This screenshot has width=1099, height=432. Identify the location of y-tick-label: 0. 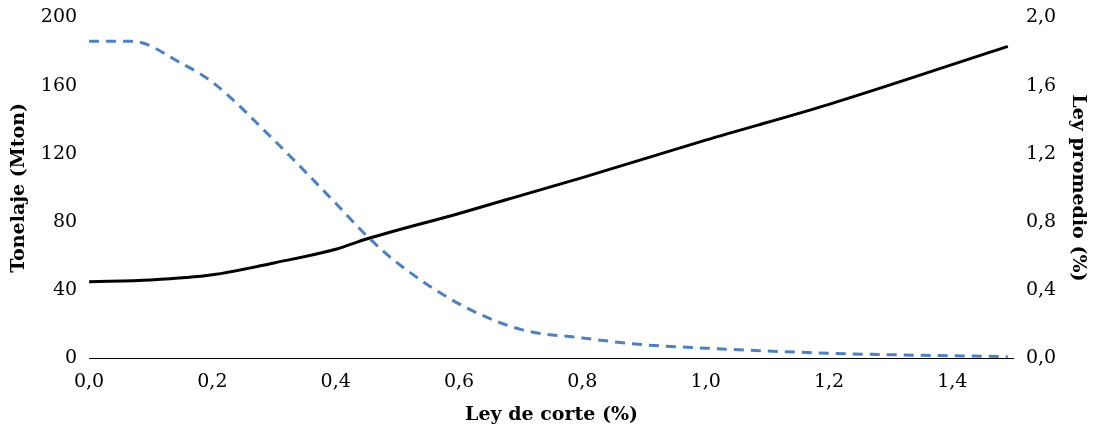
(71, 356).